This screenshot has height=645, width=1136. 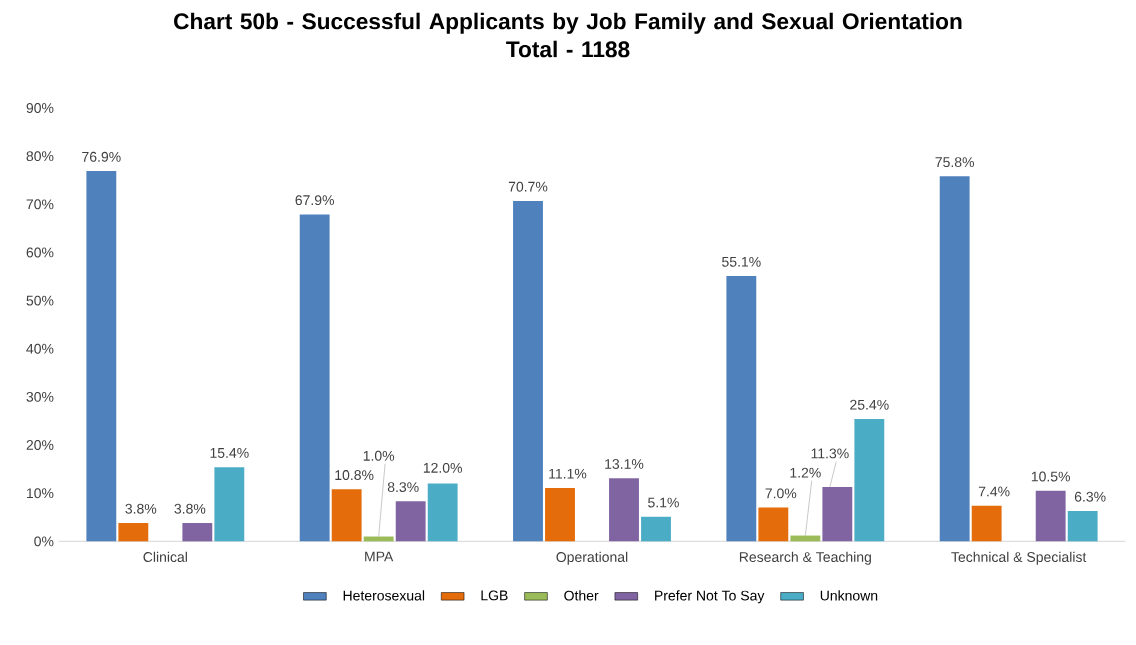 What do you see at coordinates (165, 556) in the screenshot?
I see `x-tick-label: Clinical` at bounding box center [165, 556].